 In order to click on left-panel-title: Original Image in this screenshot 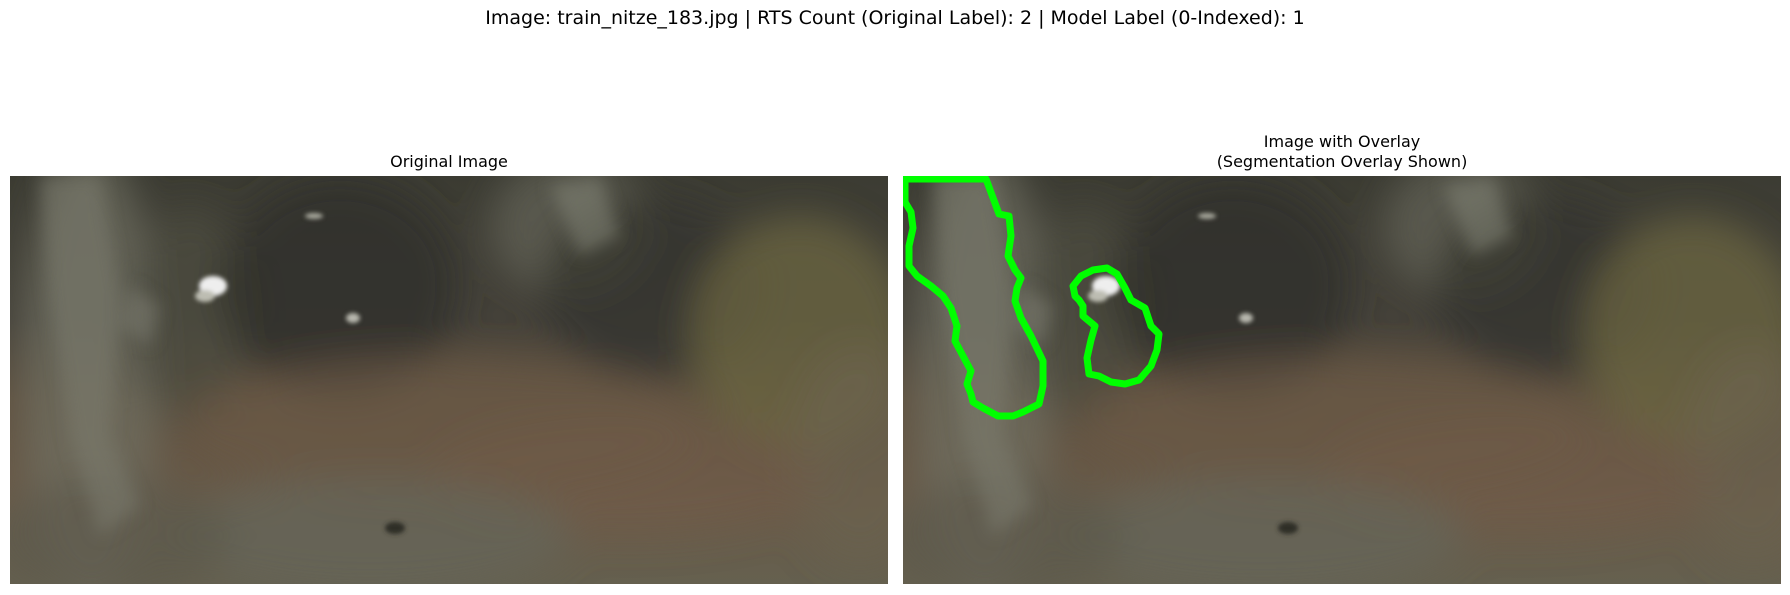, I will do `click(449, 161)`.